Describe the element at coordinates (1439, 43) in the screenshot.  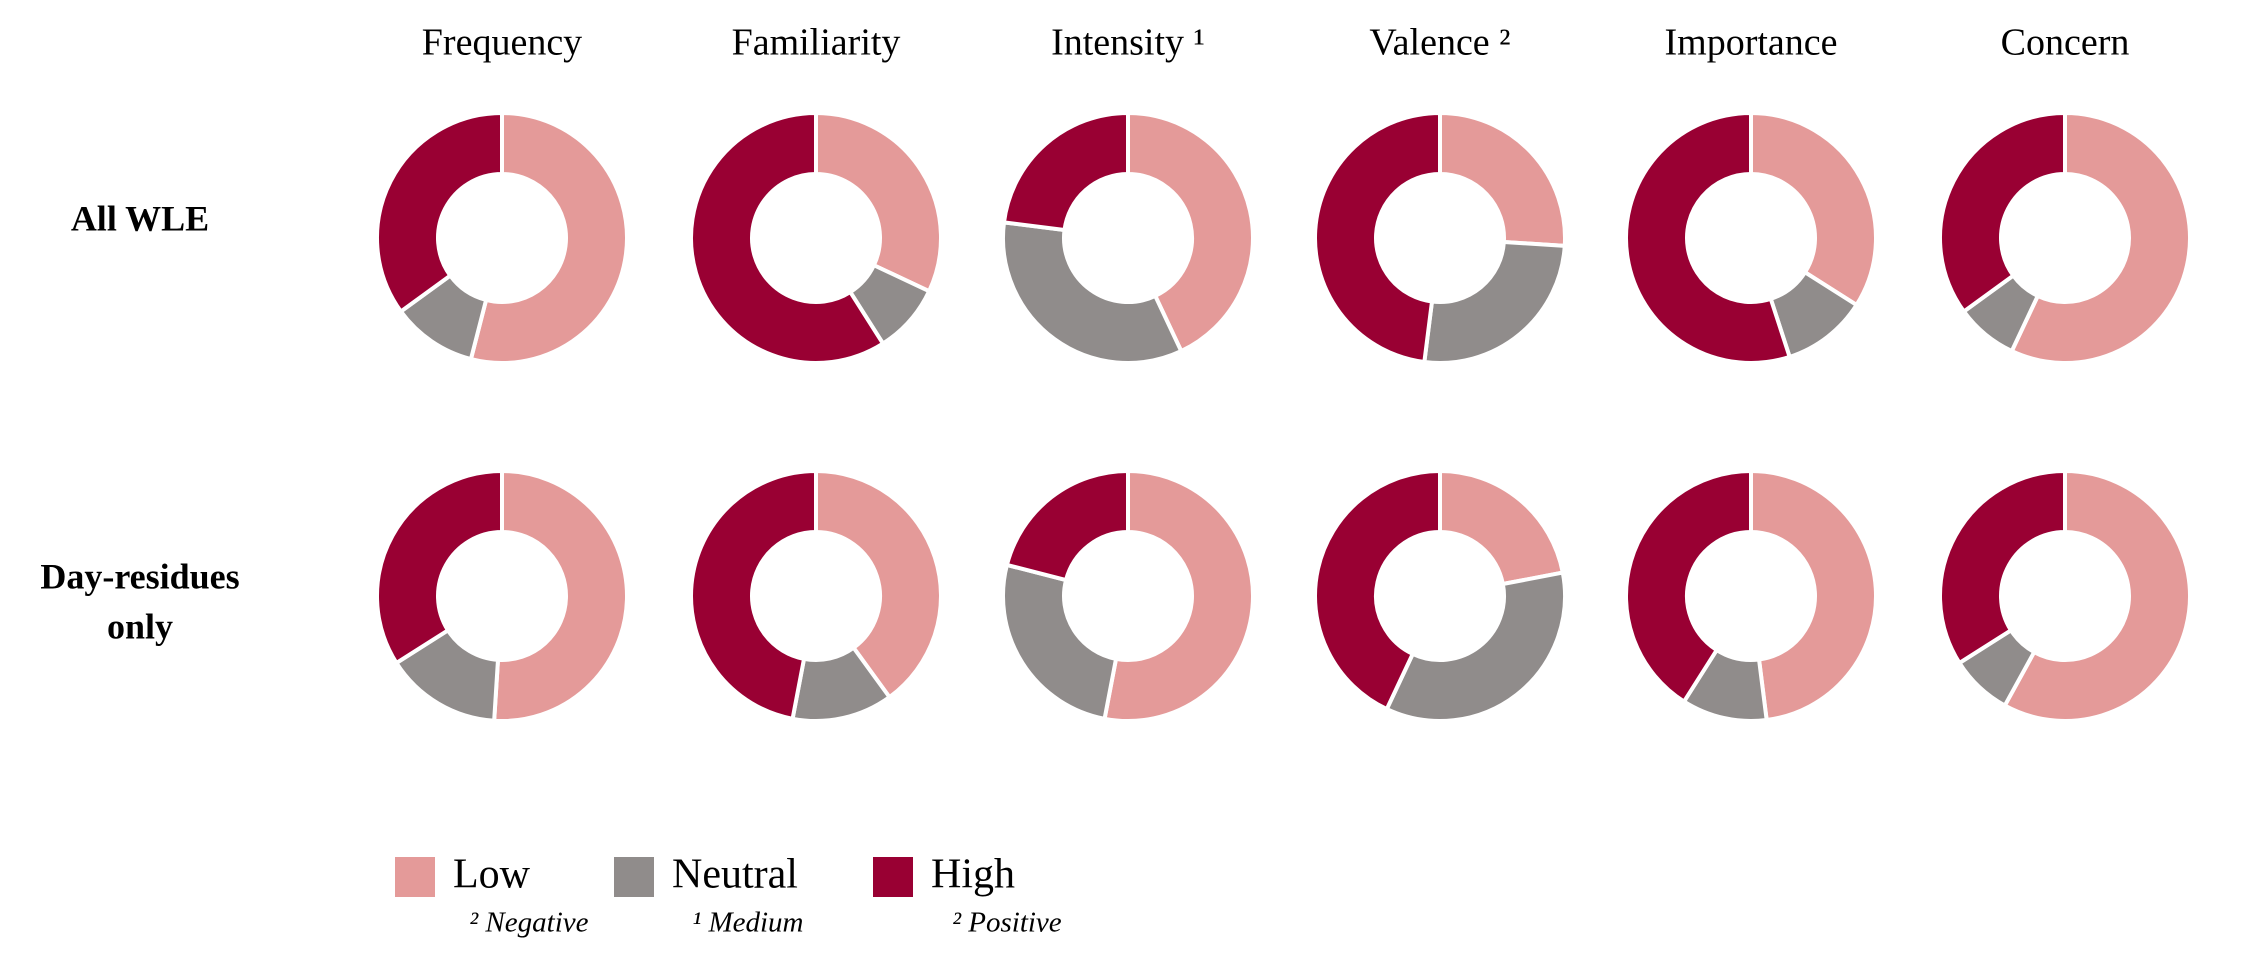
I see `column-title-valence: Valence ²` at that location.